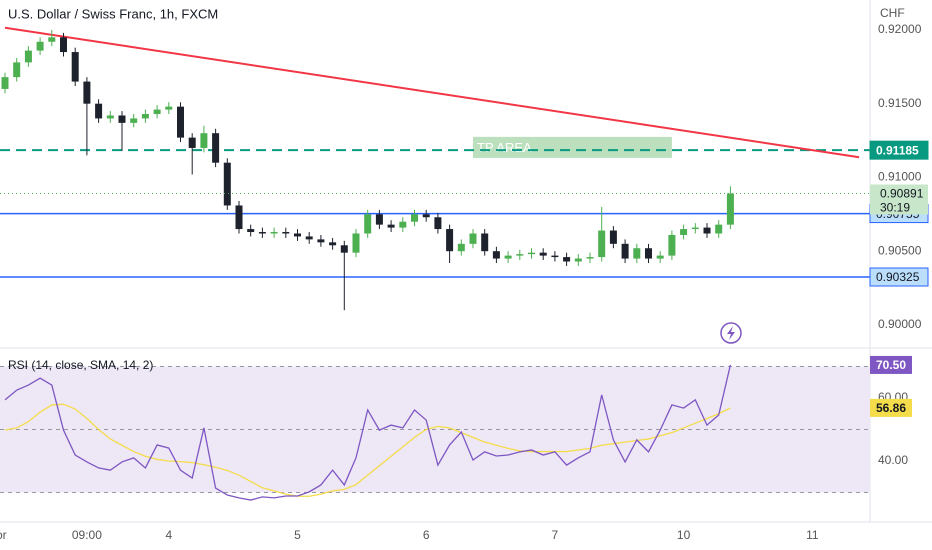  What do you see at coordinates (900, 177) in the screenshot?
I see `y-tick-label: 0.91000` at bounding box center [900, 177].